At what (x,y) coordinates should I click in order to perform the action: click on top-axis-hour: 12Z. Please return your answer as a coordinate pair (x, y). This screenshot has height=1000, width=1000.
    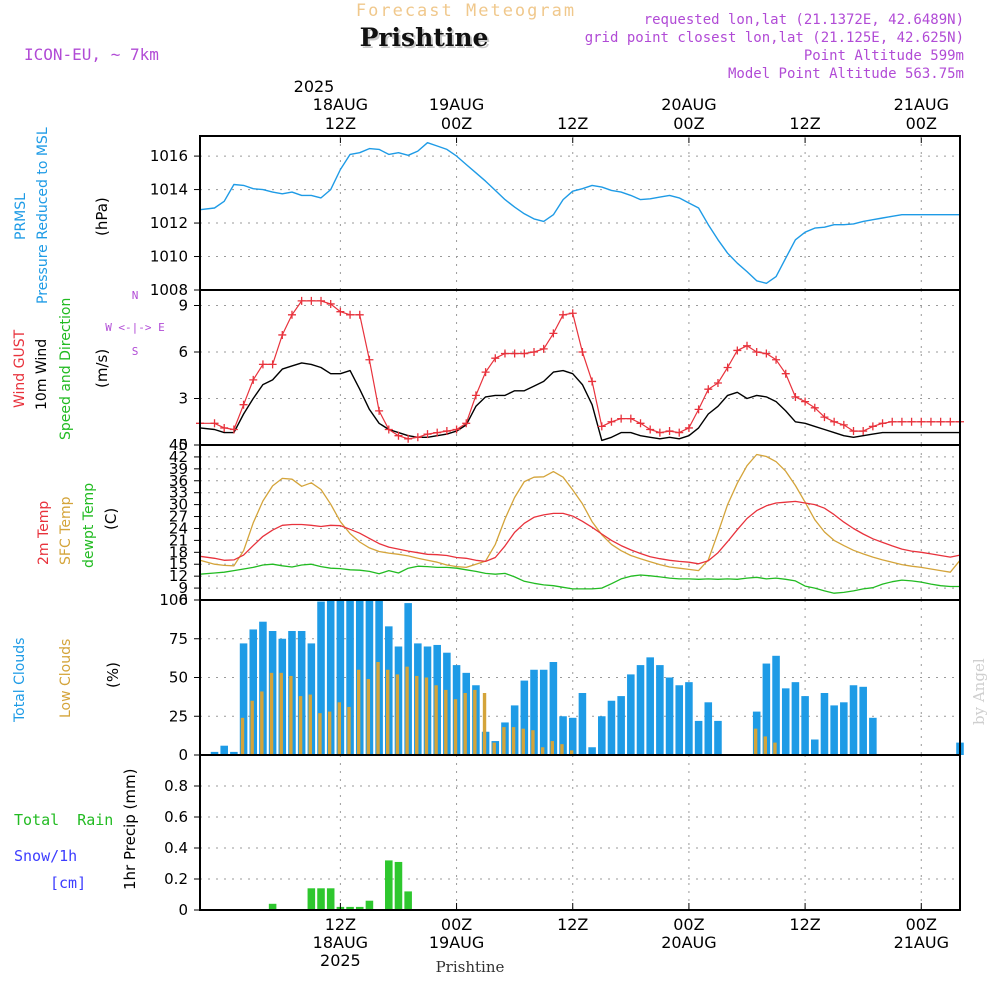
    Looking at the image, I should click on (804, 123).